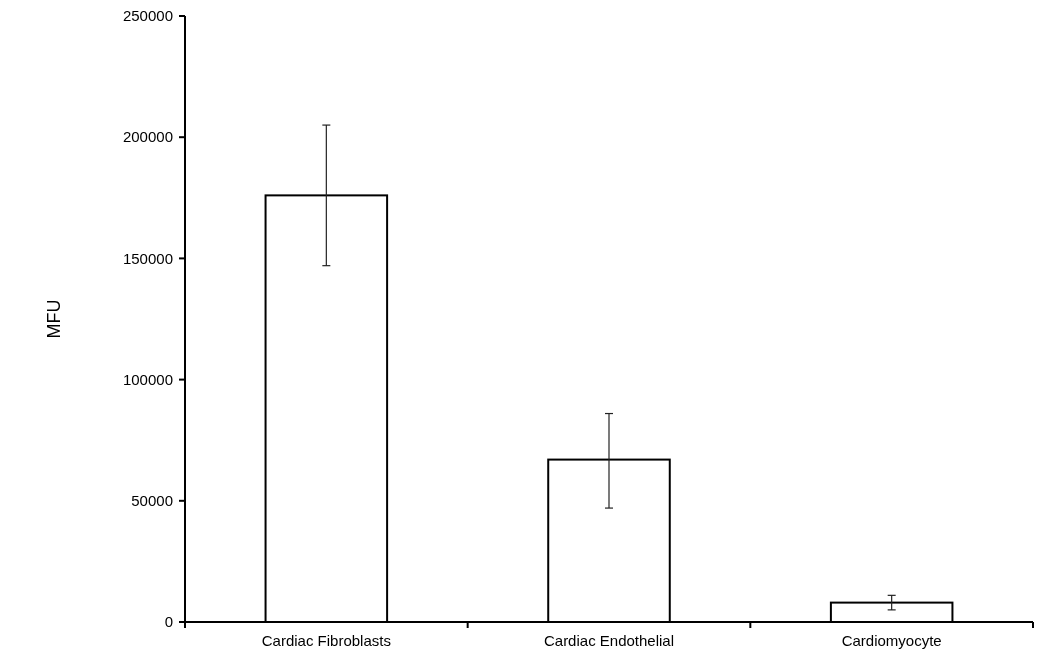 The image size is (1045, 662). I want to click on x-tick-label: Cardiomyocyte, so click(891, 640).